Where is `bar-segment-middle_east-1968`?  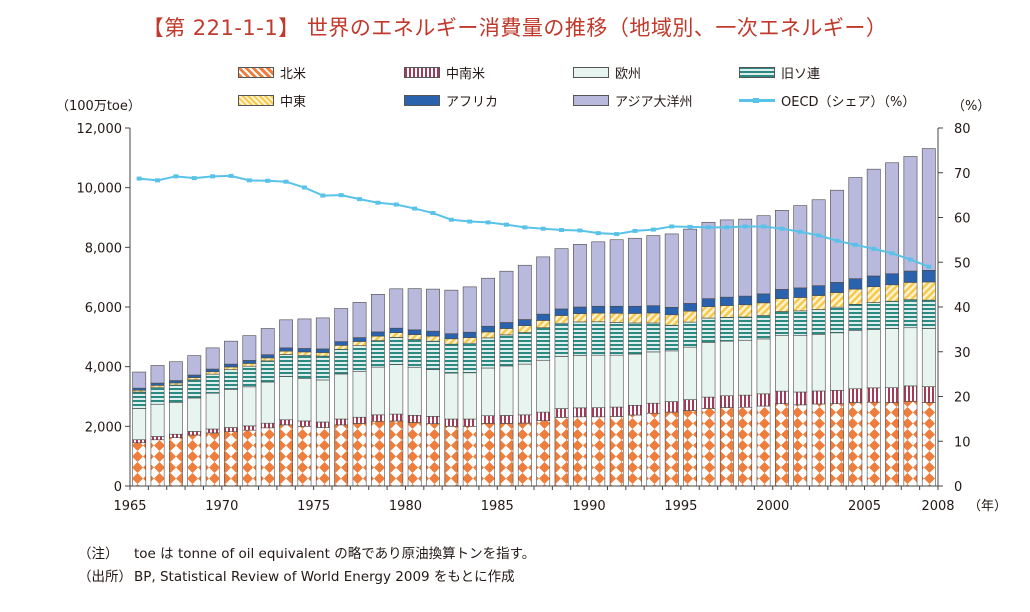
bar-segment-middle_east-1968 is located at coordinates (194, 379).